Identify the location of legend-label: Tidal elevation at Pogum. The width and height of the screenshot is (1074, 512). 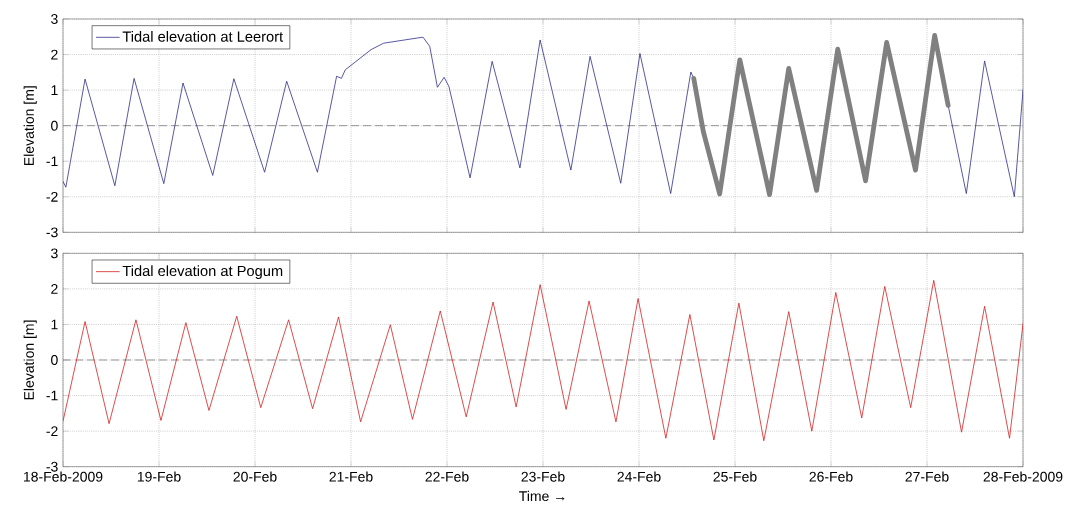
(202, 272).